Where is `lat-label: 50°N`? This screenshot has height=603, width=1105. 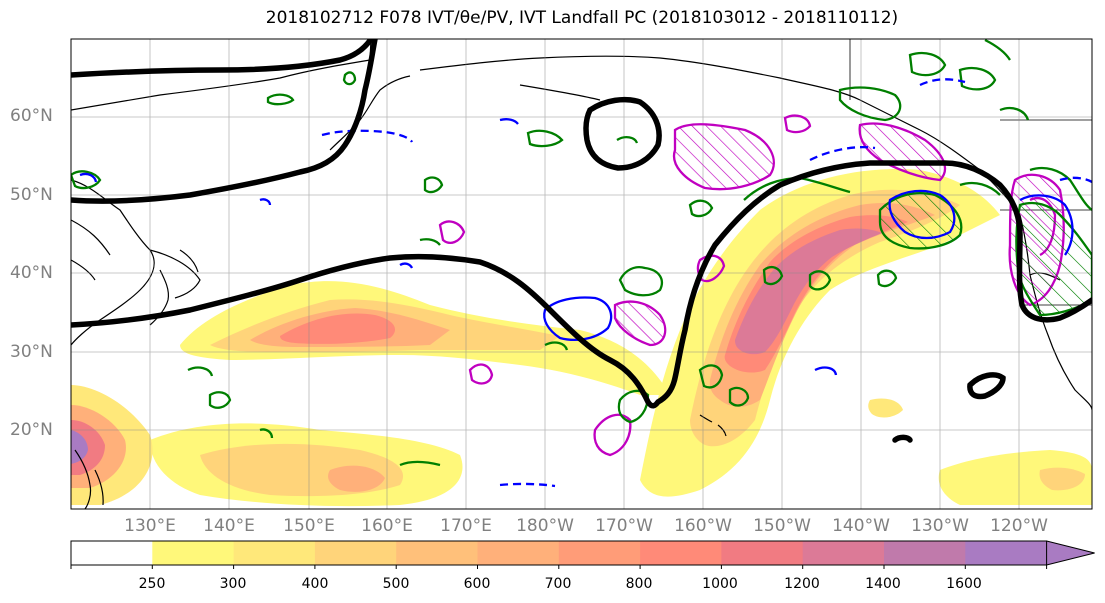
lat-label: 50°N is located at coordinates (31, 195).